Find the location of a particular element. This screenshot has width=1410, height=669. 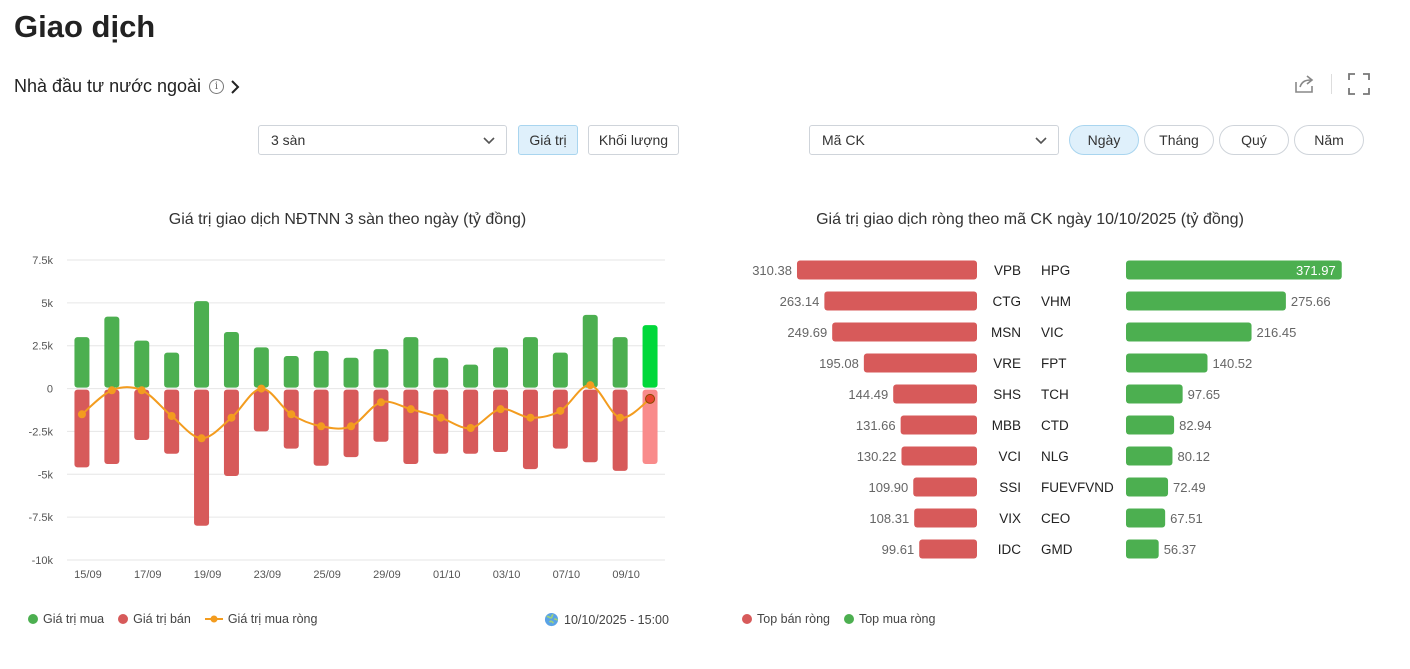

period-quarter: Quý is located at coordinates (1254, 140).